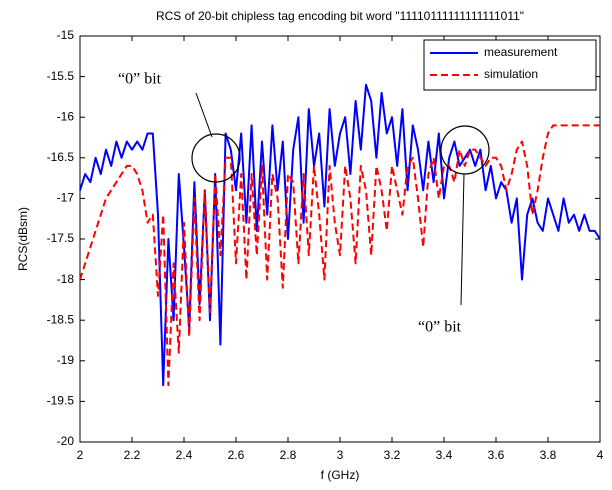  I want to click on y-tick-label: -18, so click(66, 279).